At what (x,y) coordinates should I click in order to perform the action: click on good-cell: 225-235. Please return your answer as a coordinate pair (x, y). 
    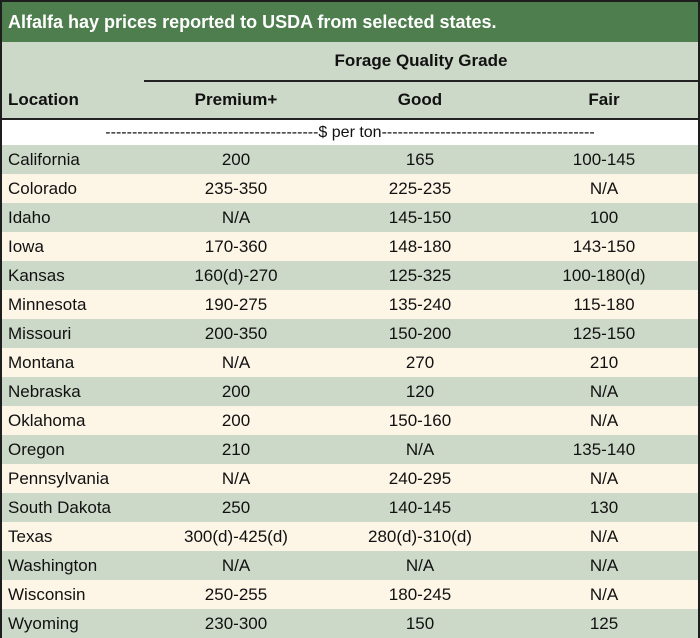
    Looking at the image, I should click on (420, 188).